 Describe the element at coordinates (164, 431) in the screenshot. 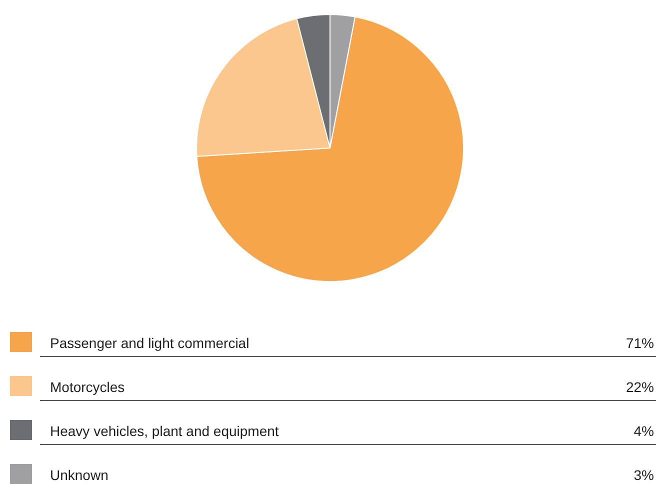

I see `legend-label: Heavy vehicles, plant and equipment` at that location.